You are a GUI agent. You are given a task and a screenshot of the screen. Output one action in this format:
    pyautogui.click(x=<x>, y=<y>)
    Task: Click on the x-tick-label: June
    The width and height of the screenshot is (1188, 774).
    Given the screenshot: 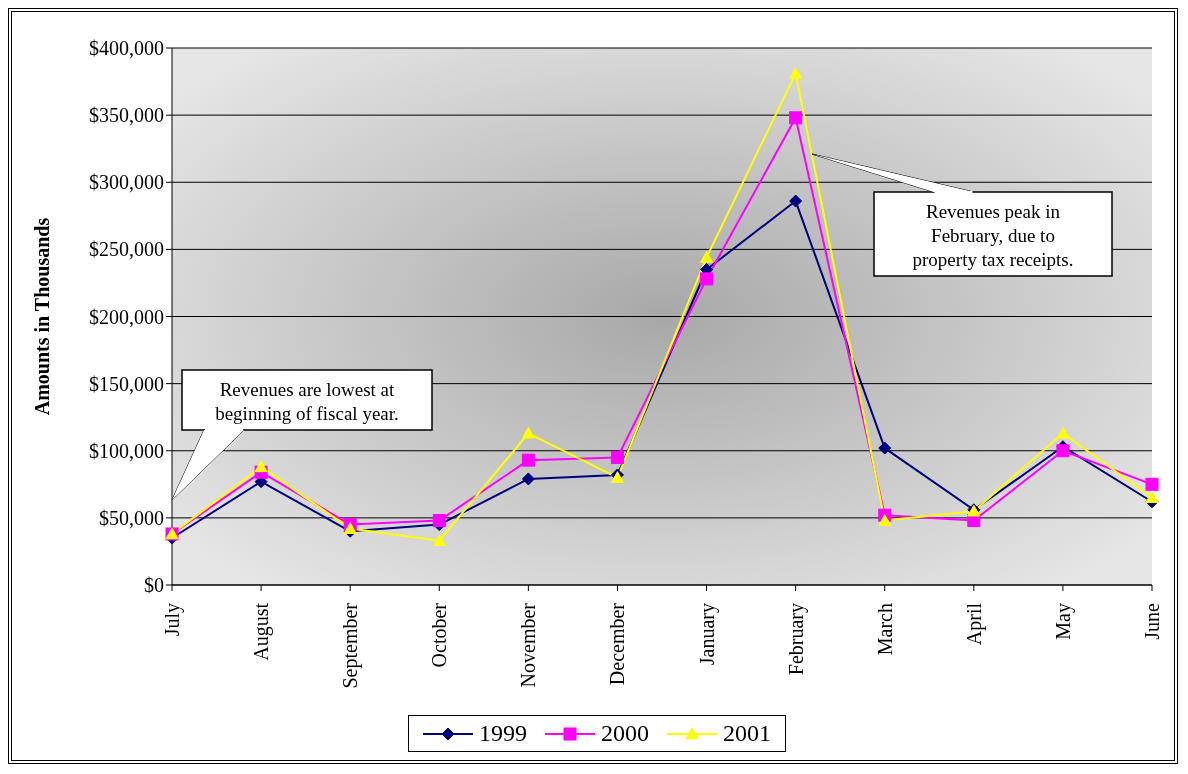 What is the action you would take?
    pyautogui.click(x=1152, y=621)
    